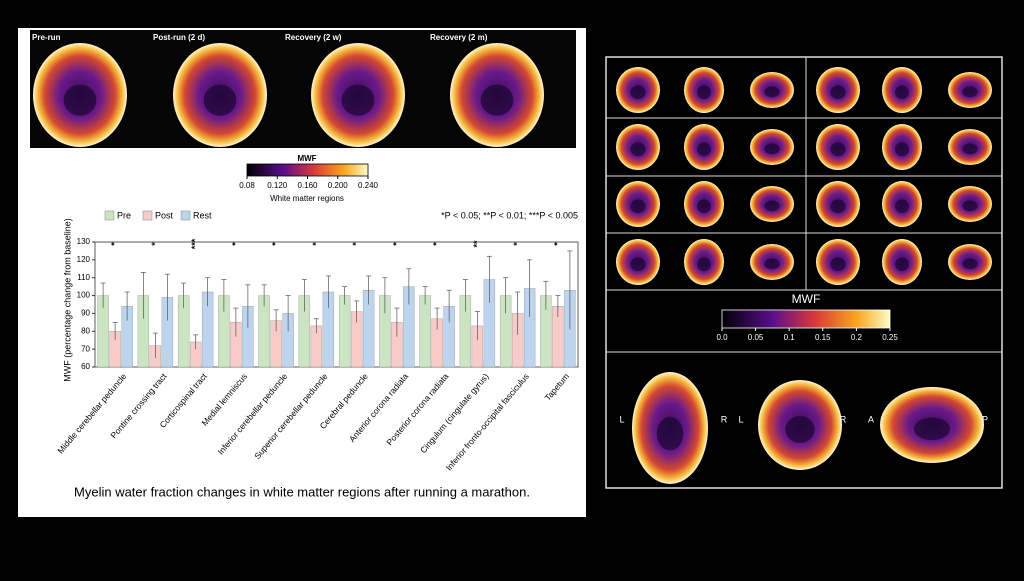  What do you see at coordinates (85, 348) in the screenshot?
I see `y-tick-label: 70` at bounding box center [85, 348].